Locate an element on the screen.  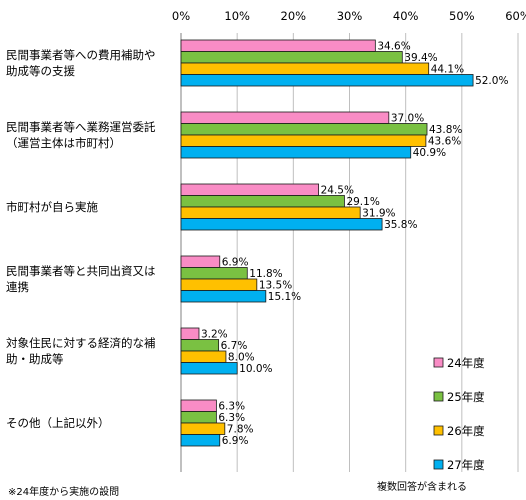
category-label: 助成等の支援 is located at coordinates (40, 71).